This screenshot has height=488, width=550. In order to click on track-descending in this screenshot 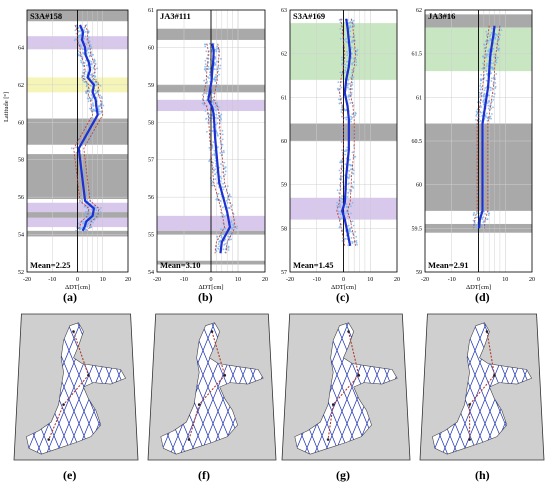, I will do `click(7, 387)`.